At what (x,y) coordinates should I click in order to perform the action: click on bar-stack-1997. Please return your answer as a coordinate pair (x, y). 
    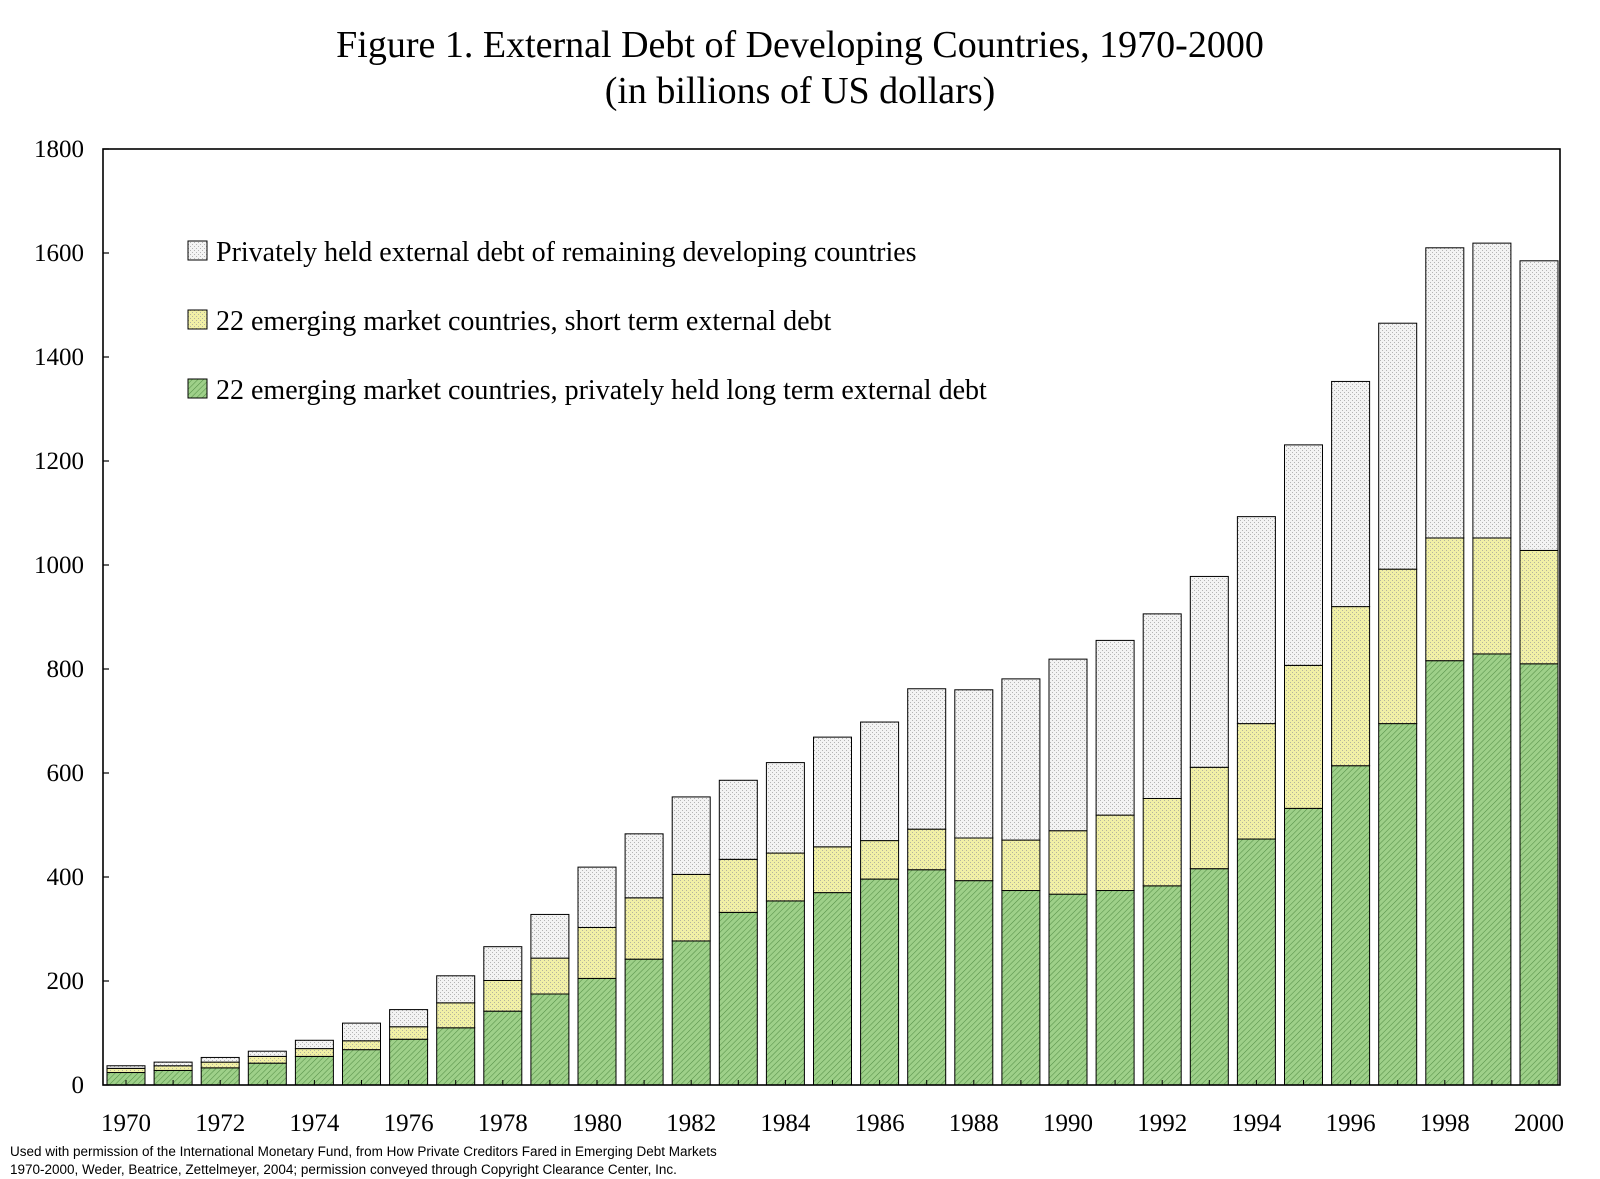
    Looking at the image, I should click on (1398, 704).